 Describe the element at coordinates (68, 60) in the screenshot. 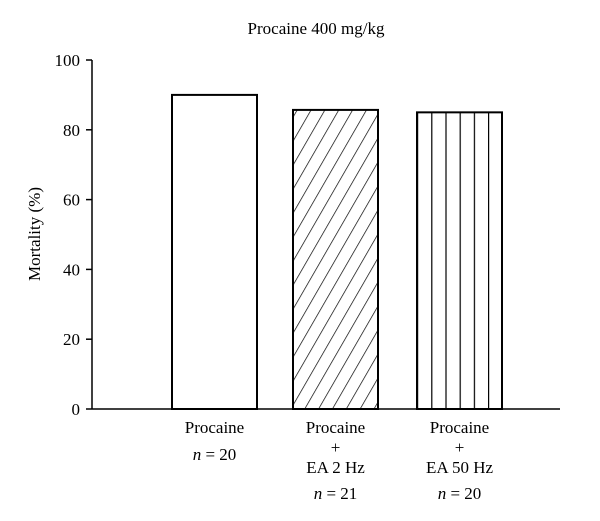

I see `y-tick-label: 100` at that location.